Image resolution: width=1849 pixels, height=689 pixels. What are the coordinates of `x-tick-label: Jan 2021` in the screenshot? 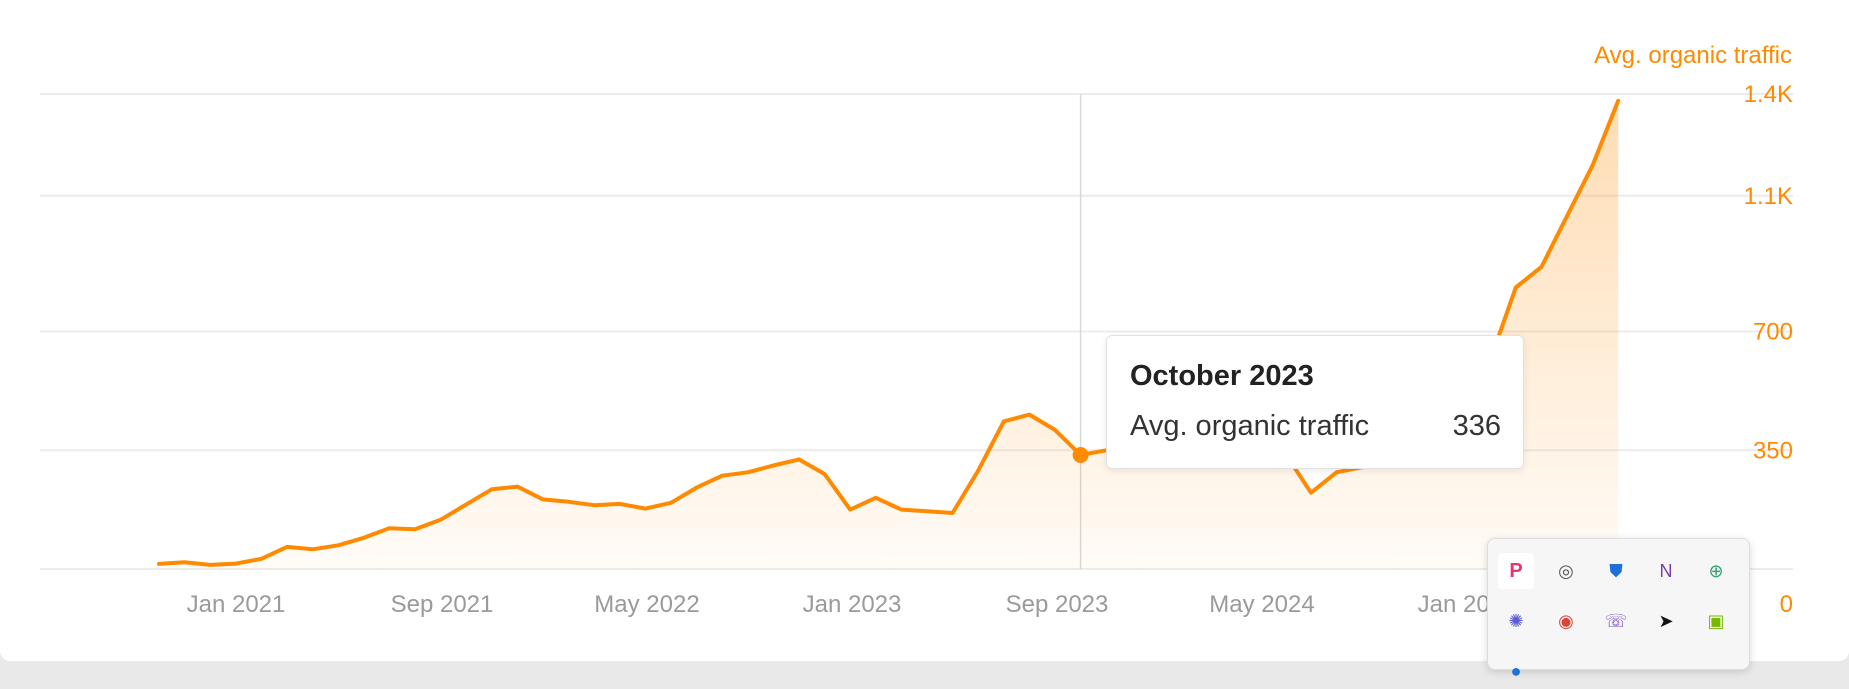 It's located at (236, 604).